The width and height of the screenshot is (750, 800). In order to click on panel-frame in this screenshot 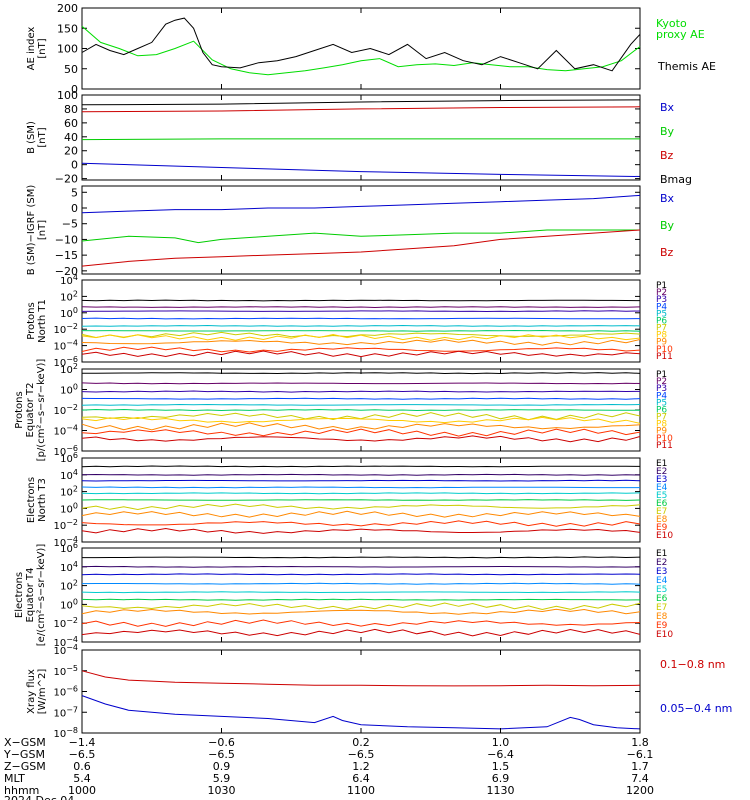, I will do `click(361, 48)`.